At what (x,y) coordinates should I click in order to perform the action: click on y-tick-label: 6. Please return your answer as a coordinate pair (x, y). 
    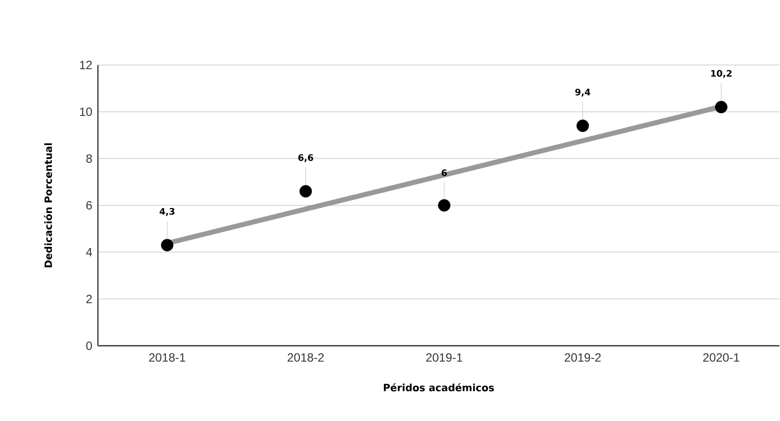
    Looking at the image, I should click on (89, 205).